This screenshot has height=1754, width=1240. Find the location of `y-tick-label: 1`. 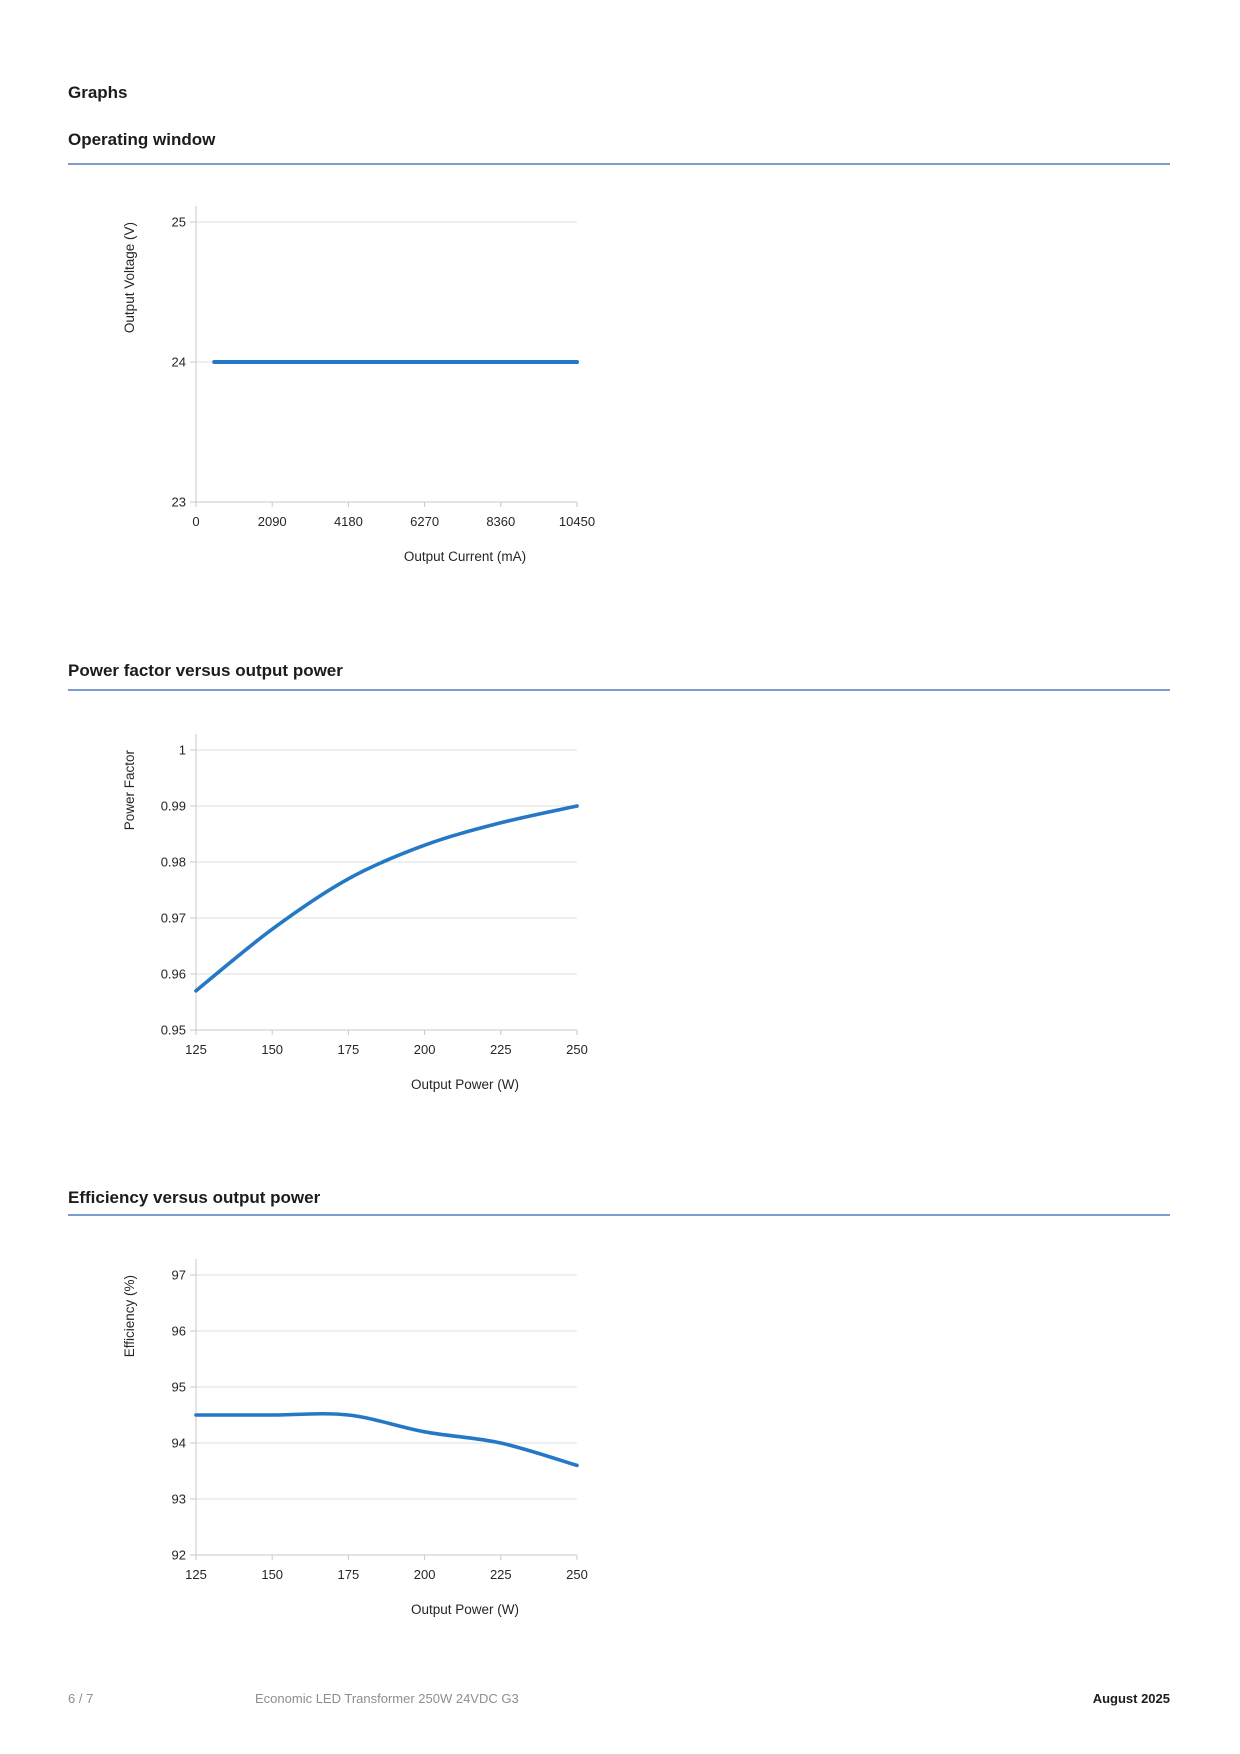

y-tick-label: 1 is located at coordinates (182, 750).